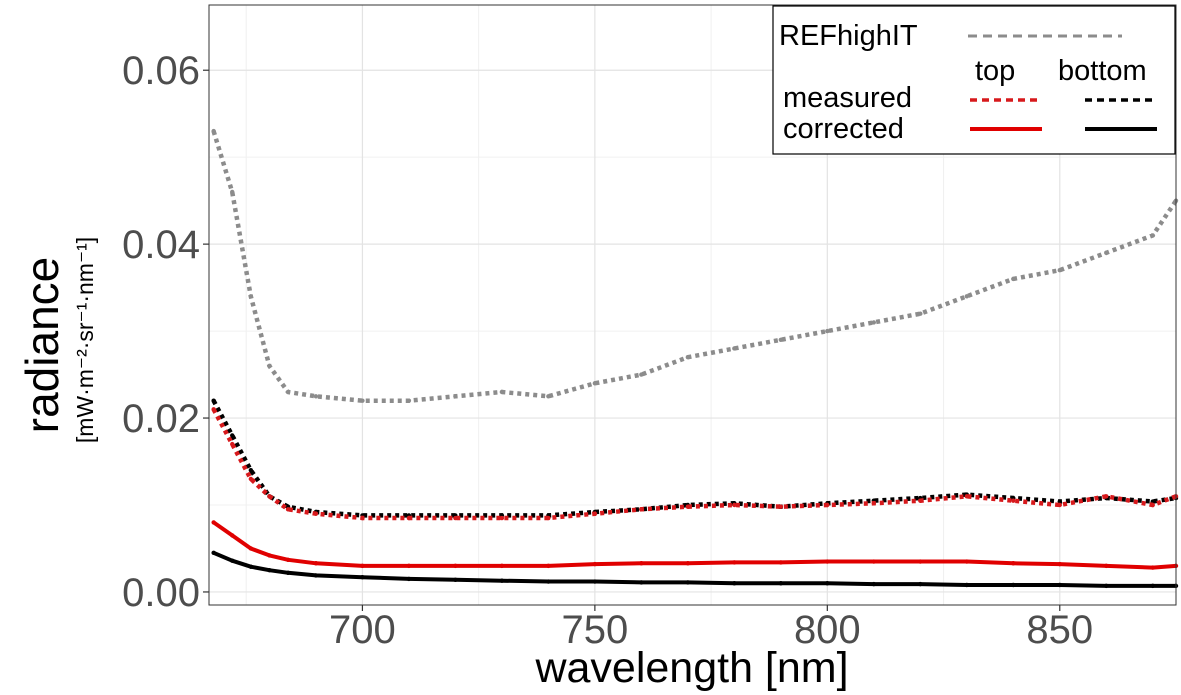 The height and width of the screenshot is (695, 1181). Describe the element at coordinates (974, 80) in the screenshot. I see `legend: REFhighIT top bottom measured corrected` at that location.